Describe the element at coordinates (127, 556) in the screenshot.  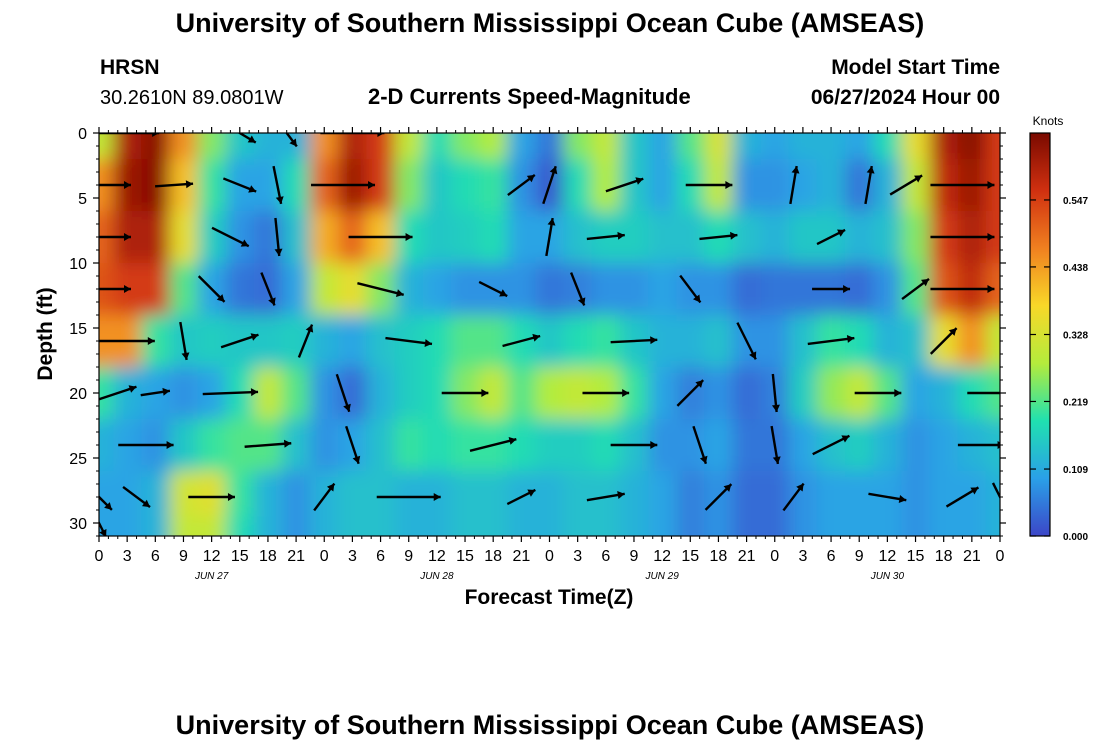
I see `x-tick-label: 3` at that location.